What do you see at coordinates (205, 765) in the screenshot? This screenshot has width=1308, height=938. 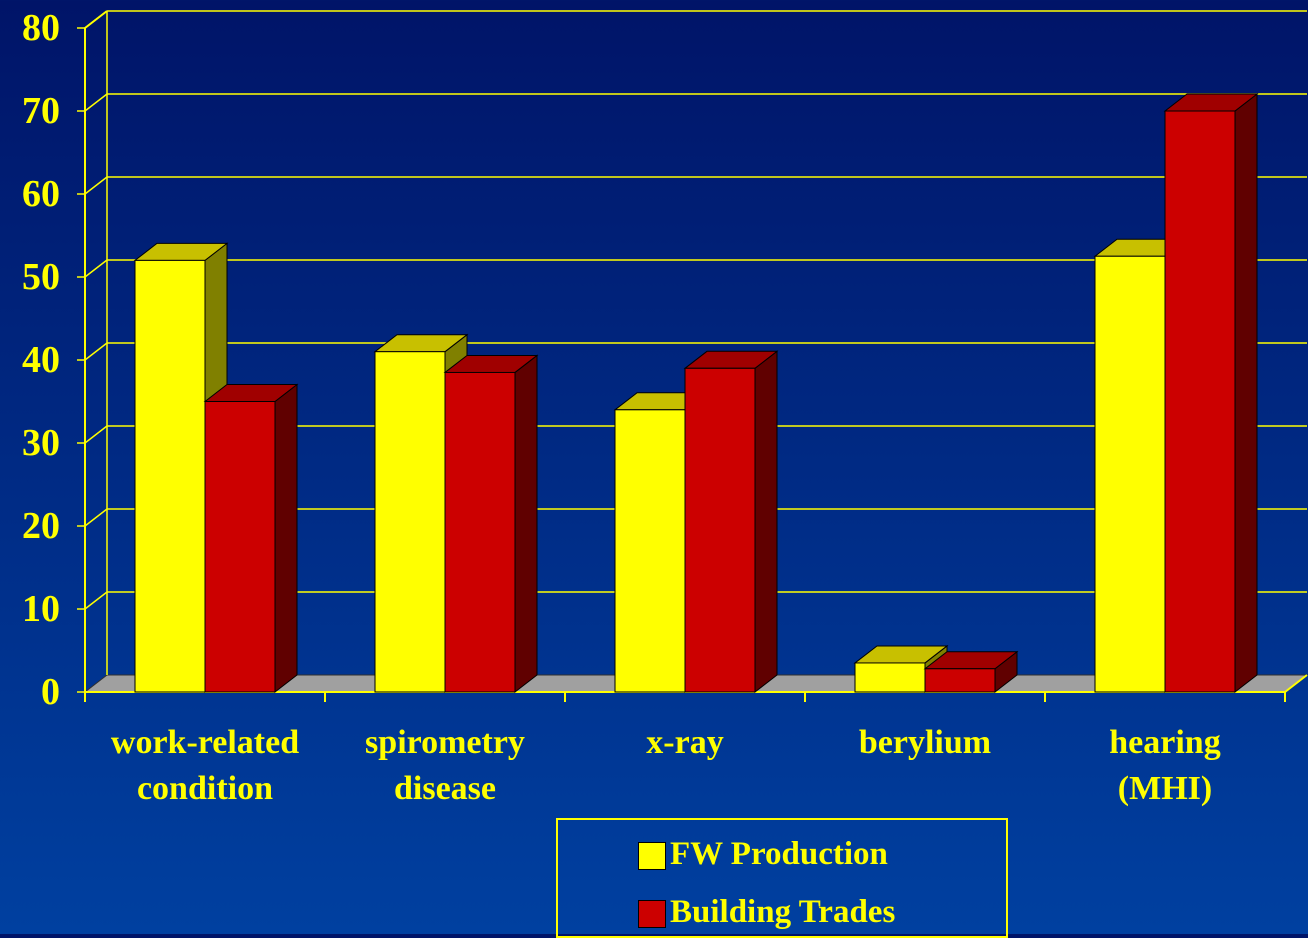 I see `x-tick-label: work-related condition` at bounding box center [205, 765].